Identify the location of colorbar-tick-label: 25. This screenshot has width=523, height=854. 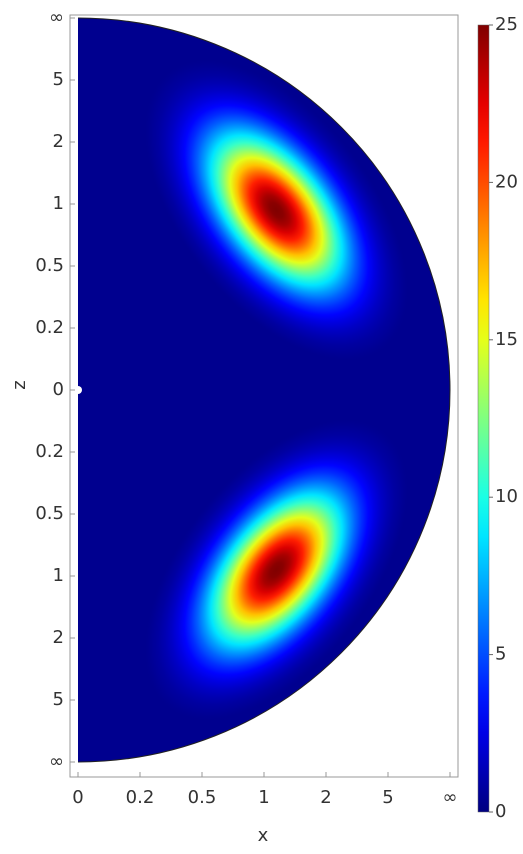
(506, 24).